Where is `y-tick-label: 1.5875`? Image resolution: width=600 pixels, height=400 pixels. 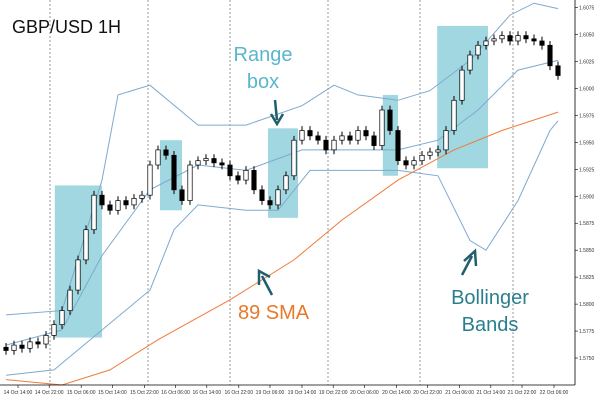
y-tick-label: 1.5875 is located at coordinates (587, 224).